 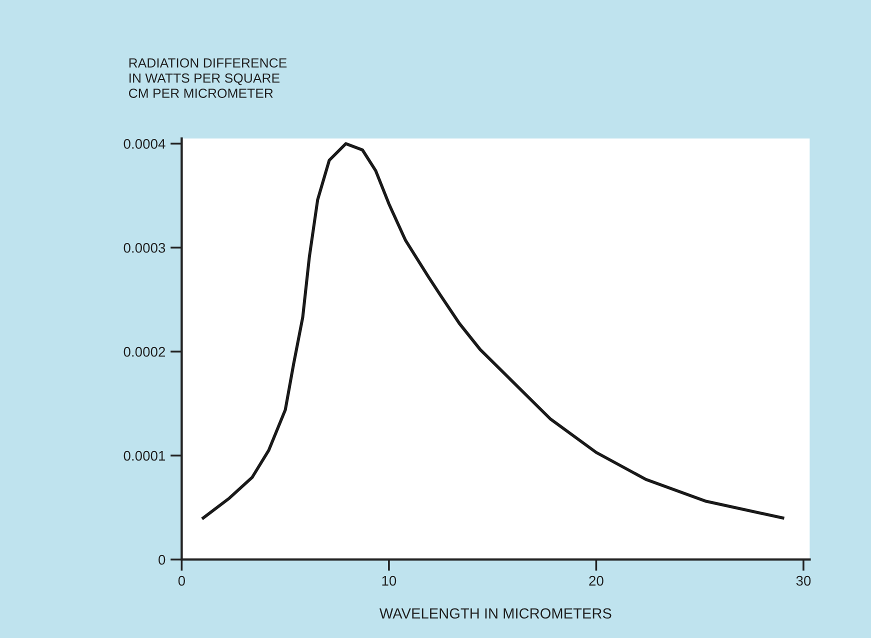 I want to click on y-tick-label: 0.0001, so click(x=145, y=455).